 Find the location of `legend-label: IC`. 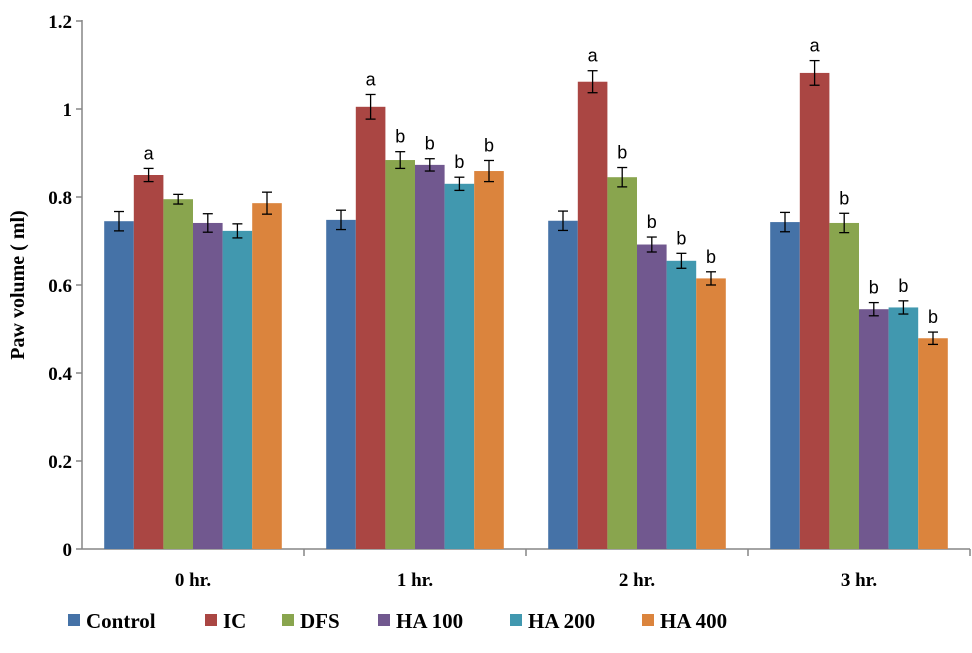

legend-label: IC is located at coordinates (234, 621).